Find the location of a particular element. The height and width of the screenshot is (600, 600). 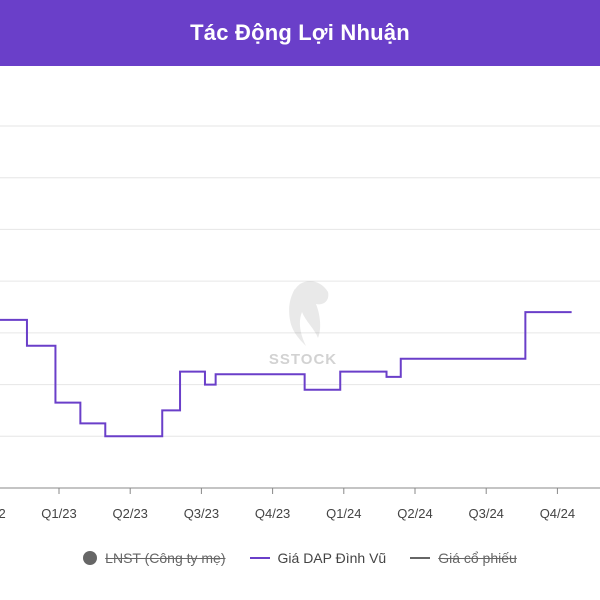

legend-item-0: LNST (Công ty mẹ) is located at coordinates (154, 558).